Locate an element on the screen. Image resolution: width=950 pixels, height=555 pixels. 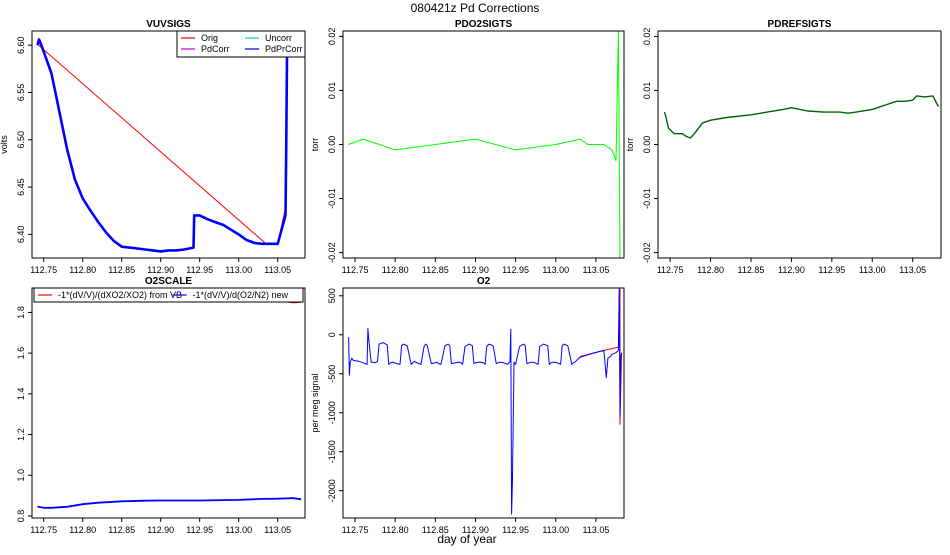
panel-title: PDREFSIGTS is located at coordinates (800, 24).